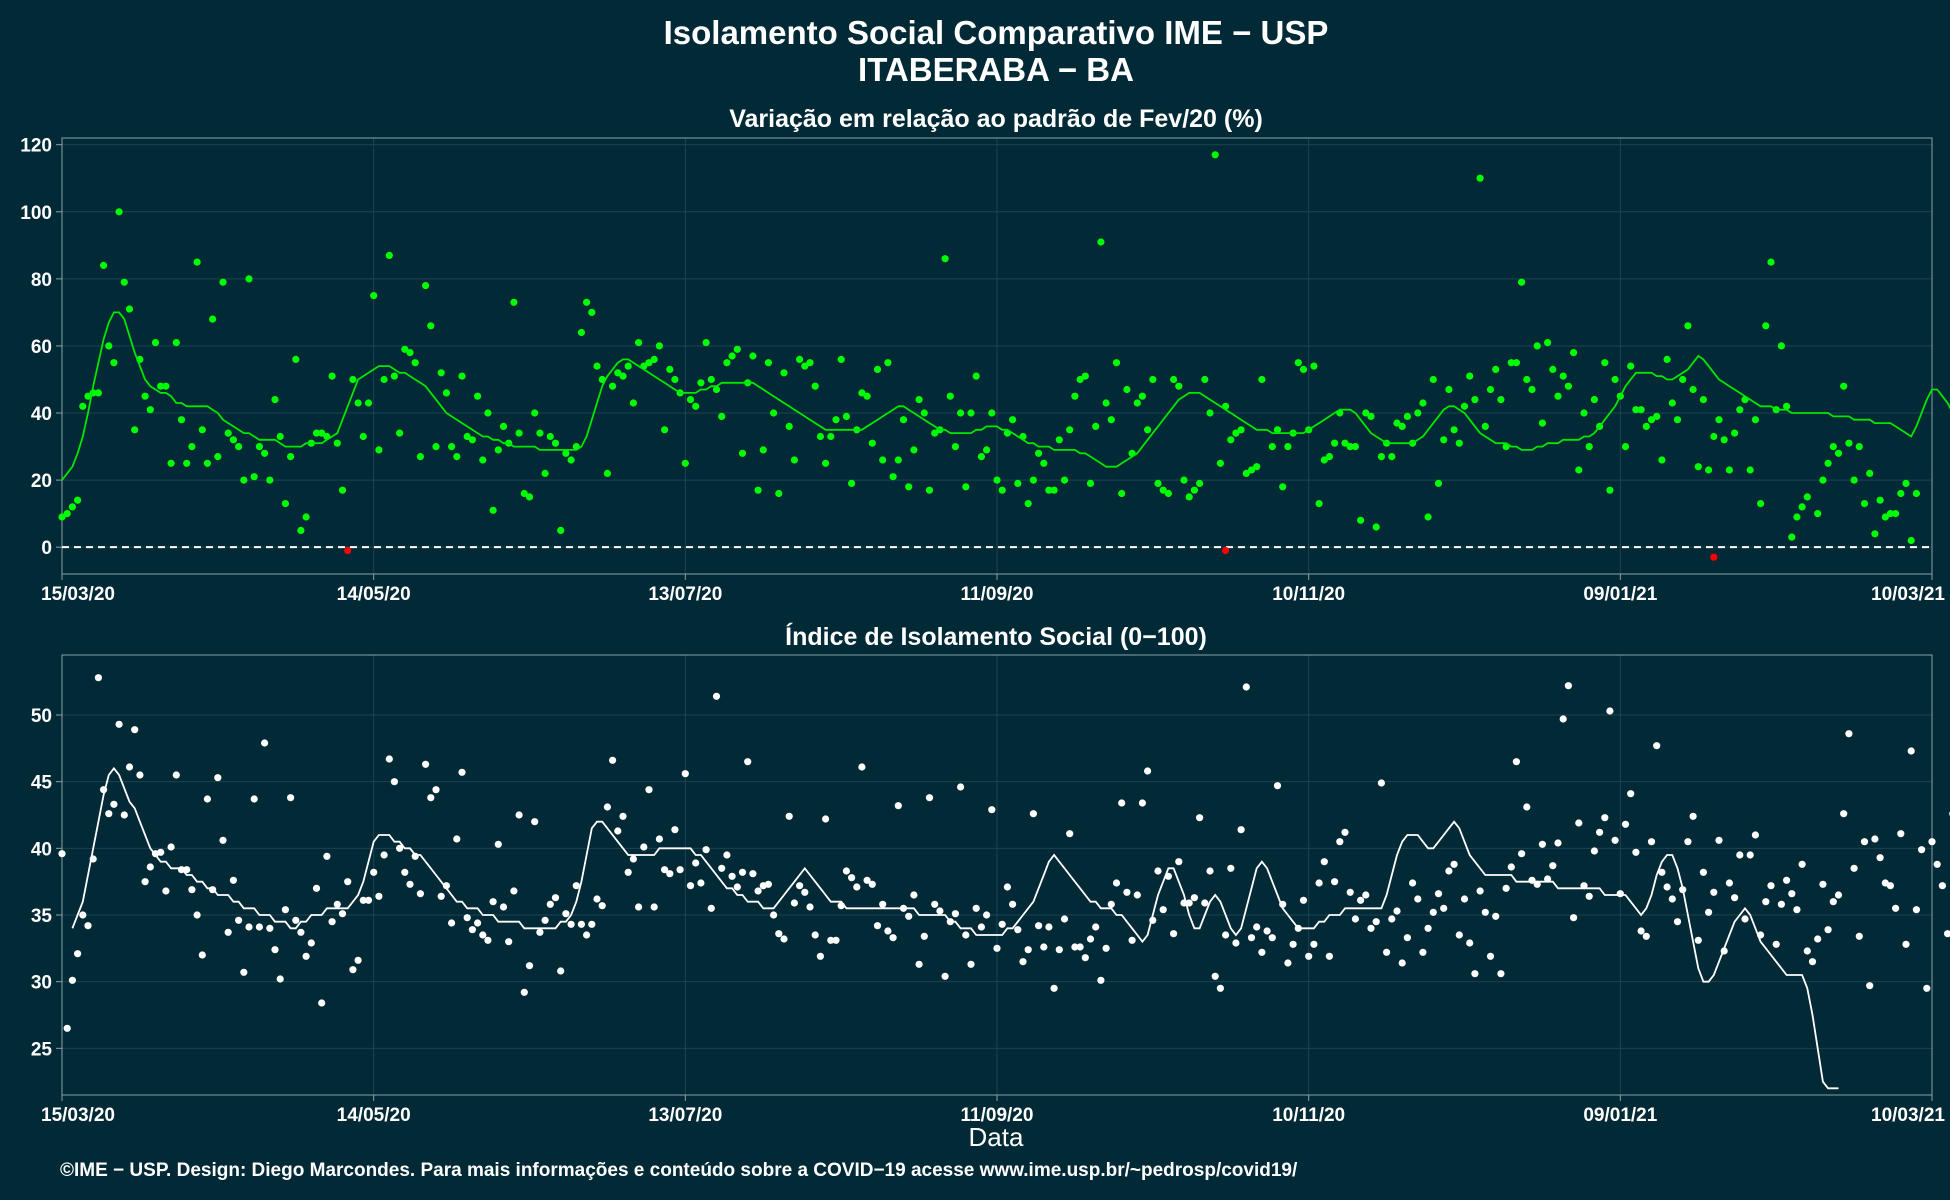 The width and height of the screenshot is (1950, 1200). I want to click on y-tick-label: 100, so click(36, 213).